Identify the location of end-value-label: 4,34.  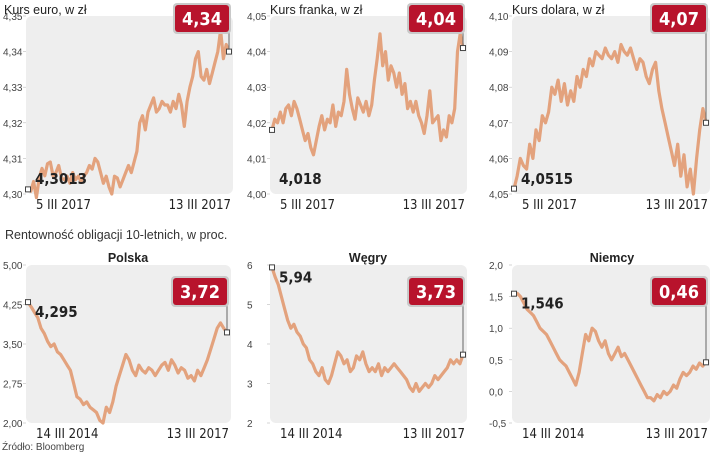
(202, 19).